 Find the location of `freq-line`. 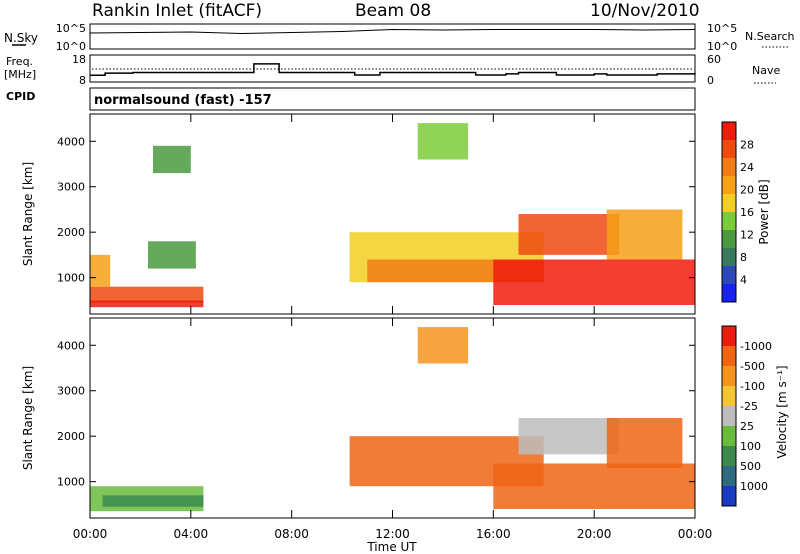

freq-line is located at coordinates (393, 70).